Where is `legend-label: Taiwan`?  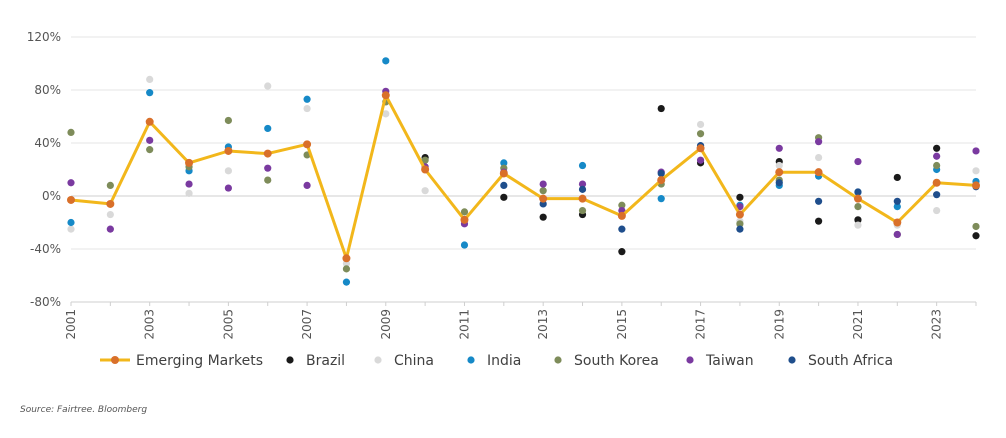 legend-label: Taiwan is located at coordinates (729, 361).